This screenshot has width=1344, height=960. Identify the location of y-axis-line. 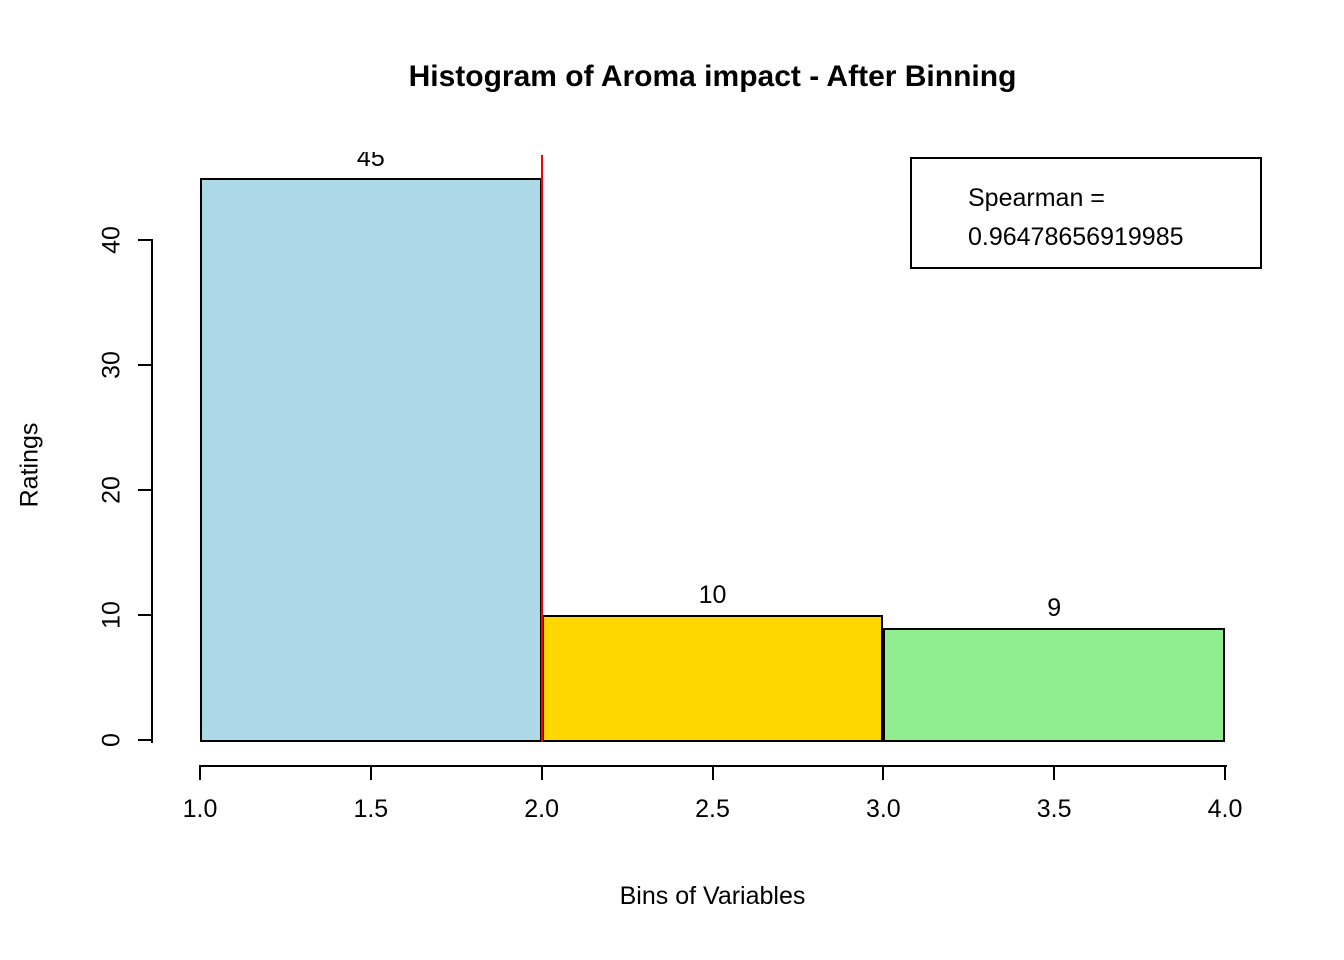
(152, 491).